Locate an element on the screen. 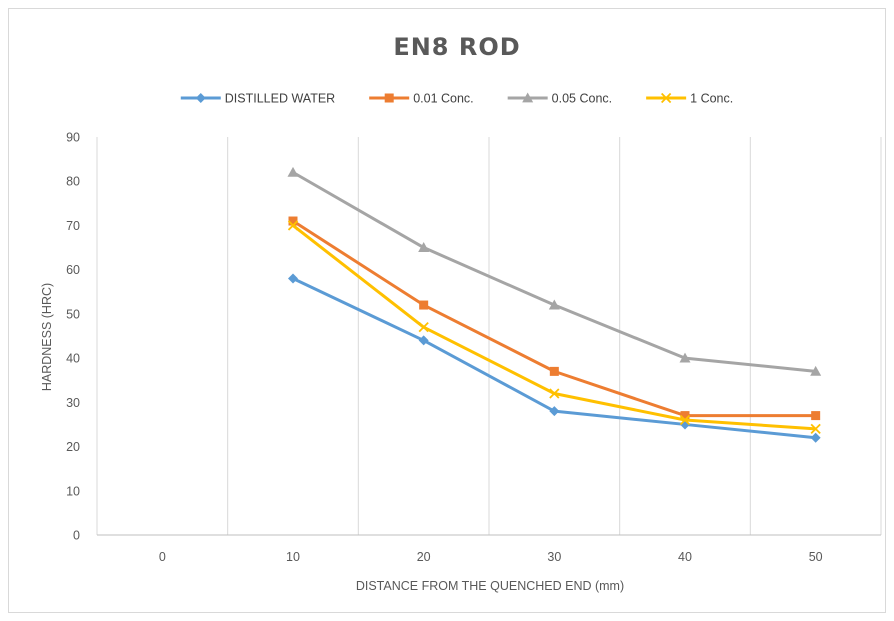 The image size is (894, 621). y-tick-label: 60 is located at coordinates (73, 270).